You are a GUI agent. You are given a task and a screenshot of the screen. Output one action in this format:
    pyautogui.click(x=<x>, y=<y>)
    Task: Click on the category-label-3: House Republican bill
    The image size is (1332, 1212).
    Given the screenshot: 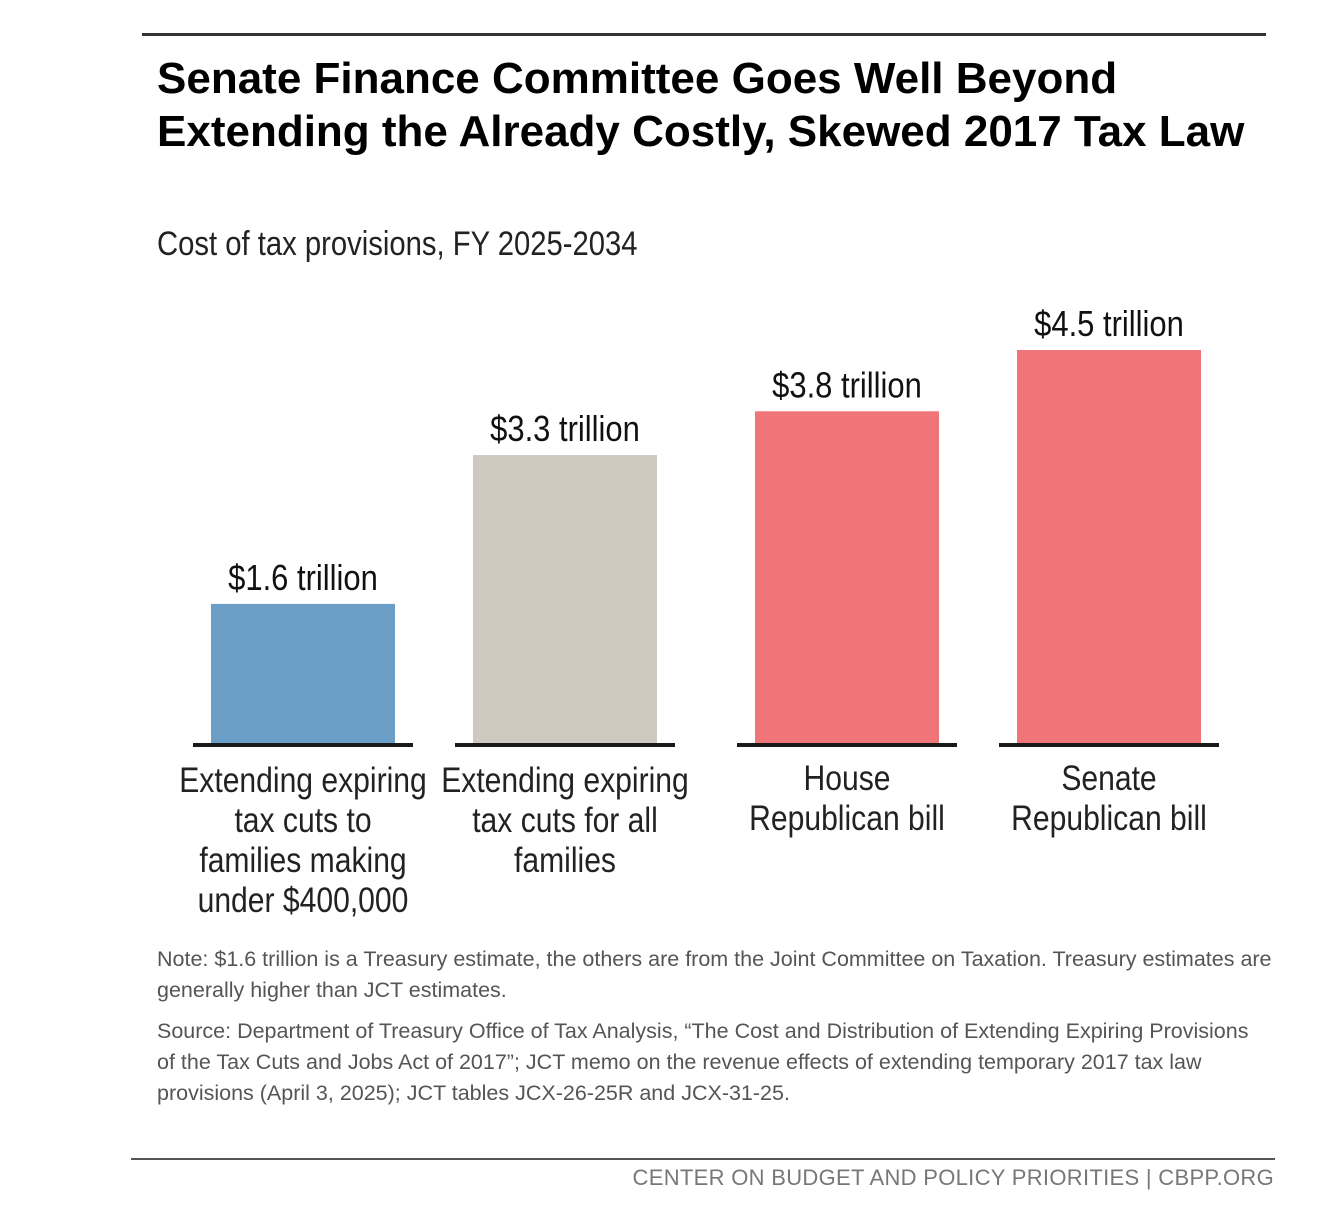 What is the action you would take?
    pyautogui.click(x=847, y=798)
    